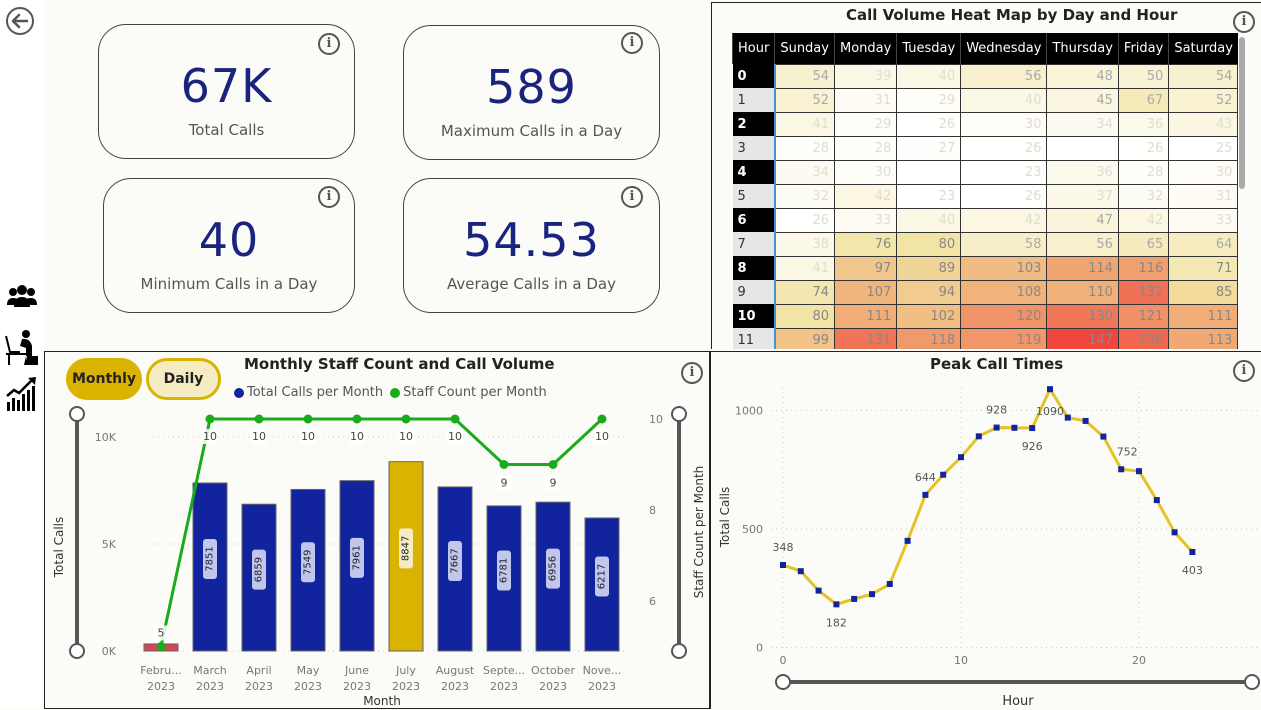 The image size is (1261, 710). What do you see at coordinates (753, 48) in the screenshot?
I see `heatmap-column-header: Hour` at bounding box center [753, 48].